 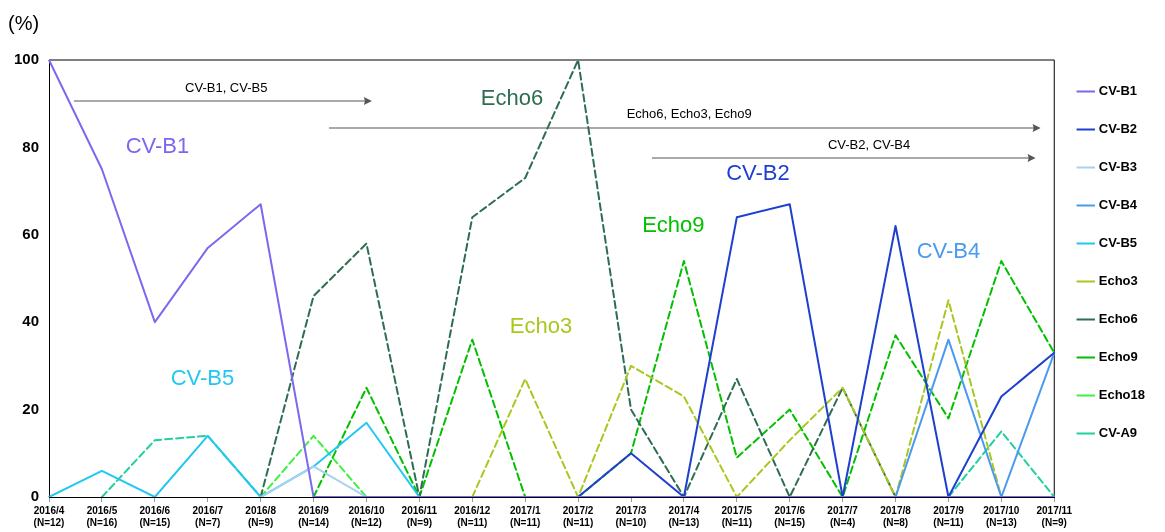 I want to click on y-axis-title: (%), so click(x=24, y=22).